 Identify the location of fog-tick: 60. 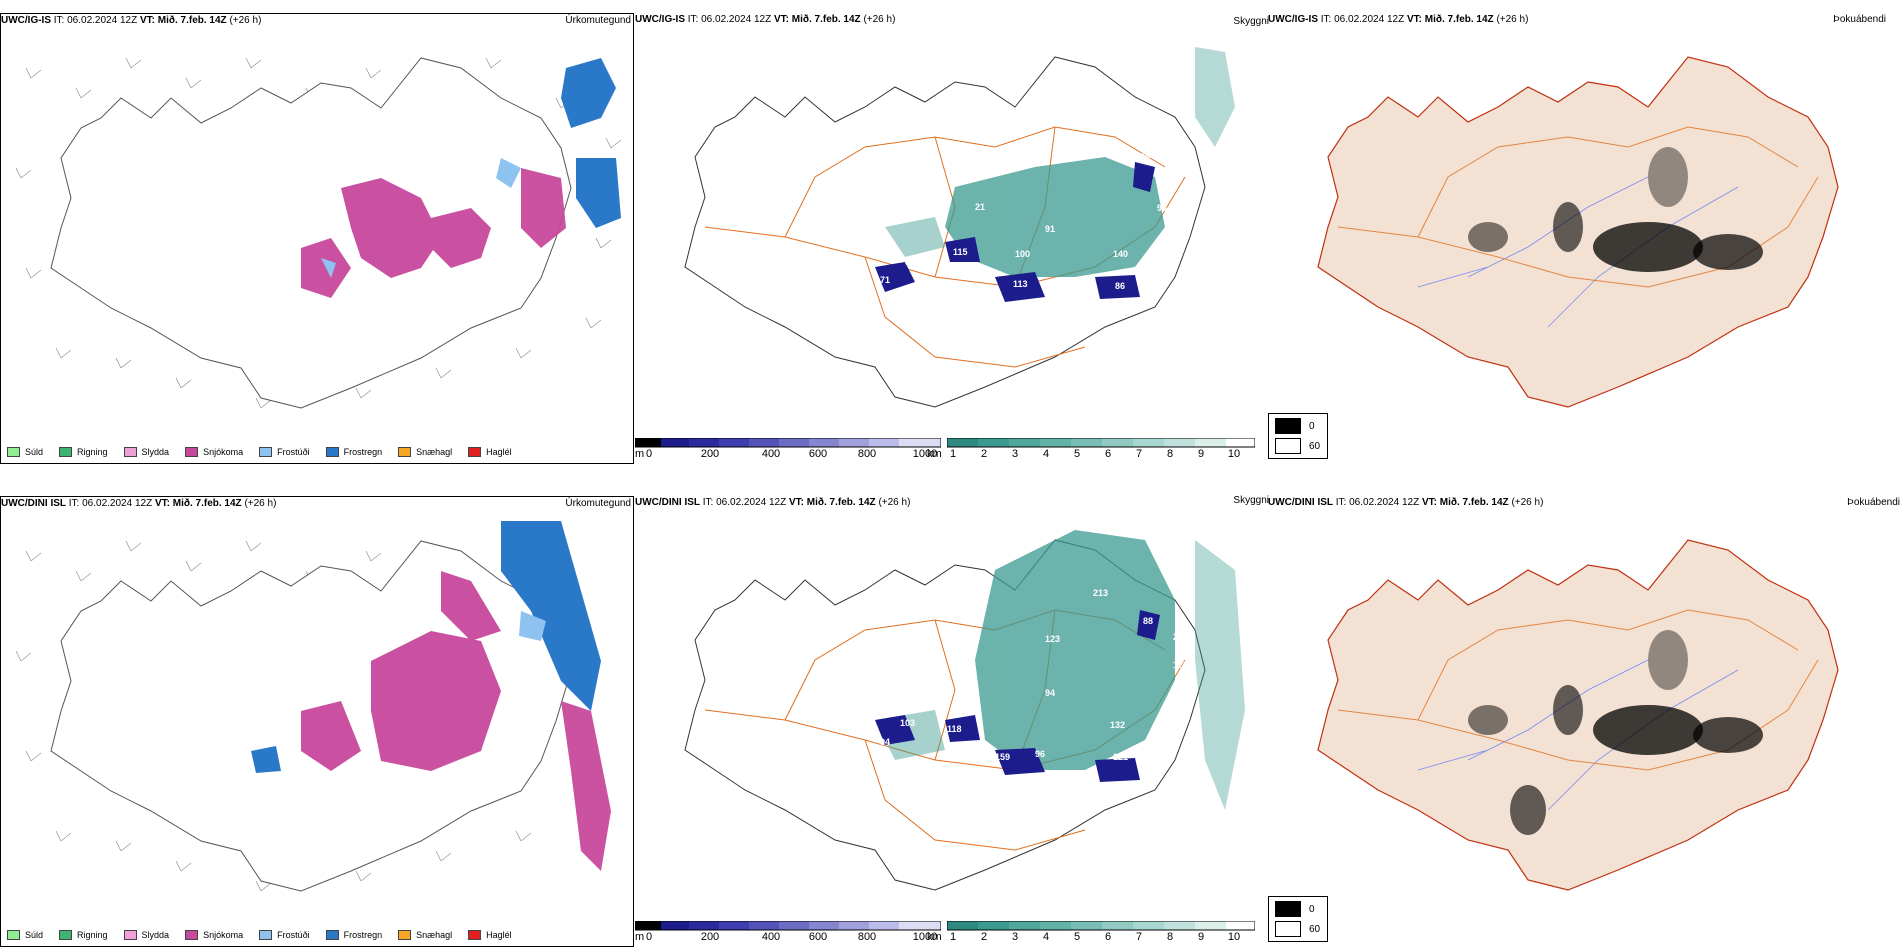
(1315, 929).